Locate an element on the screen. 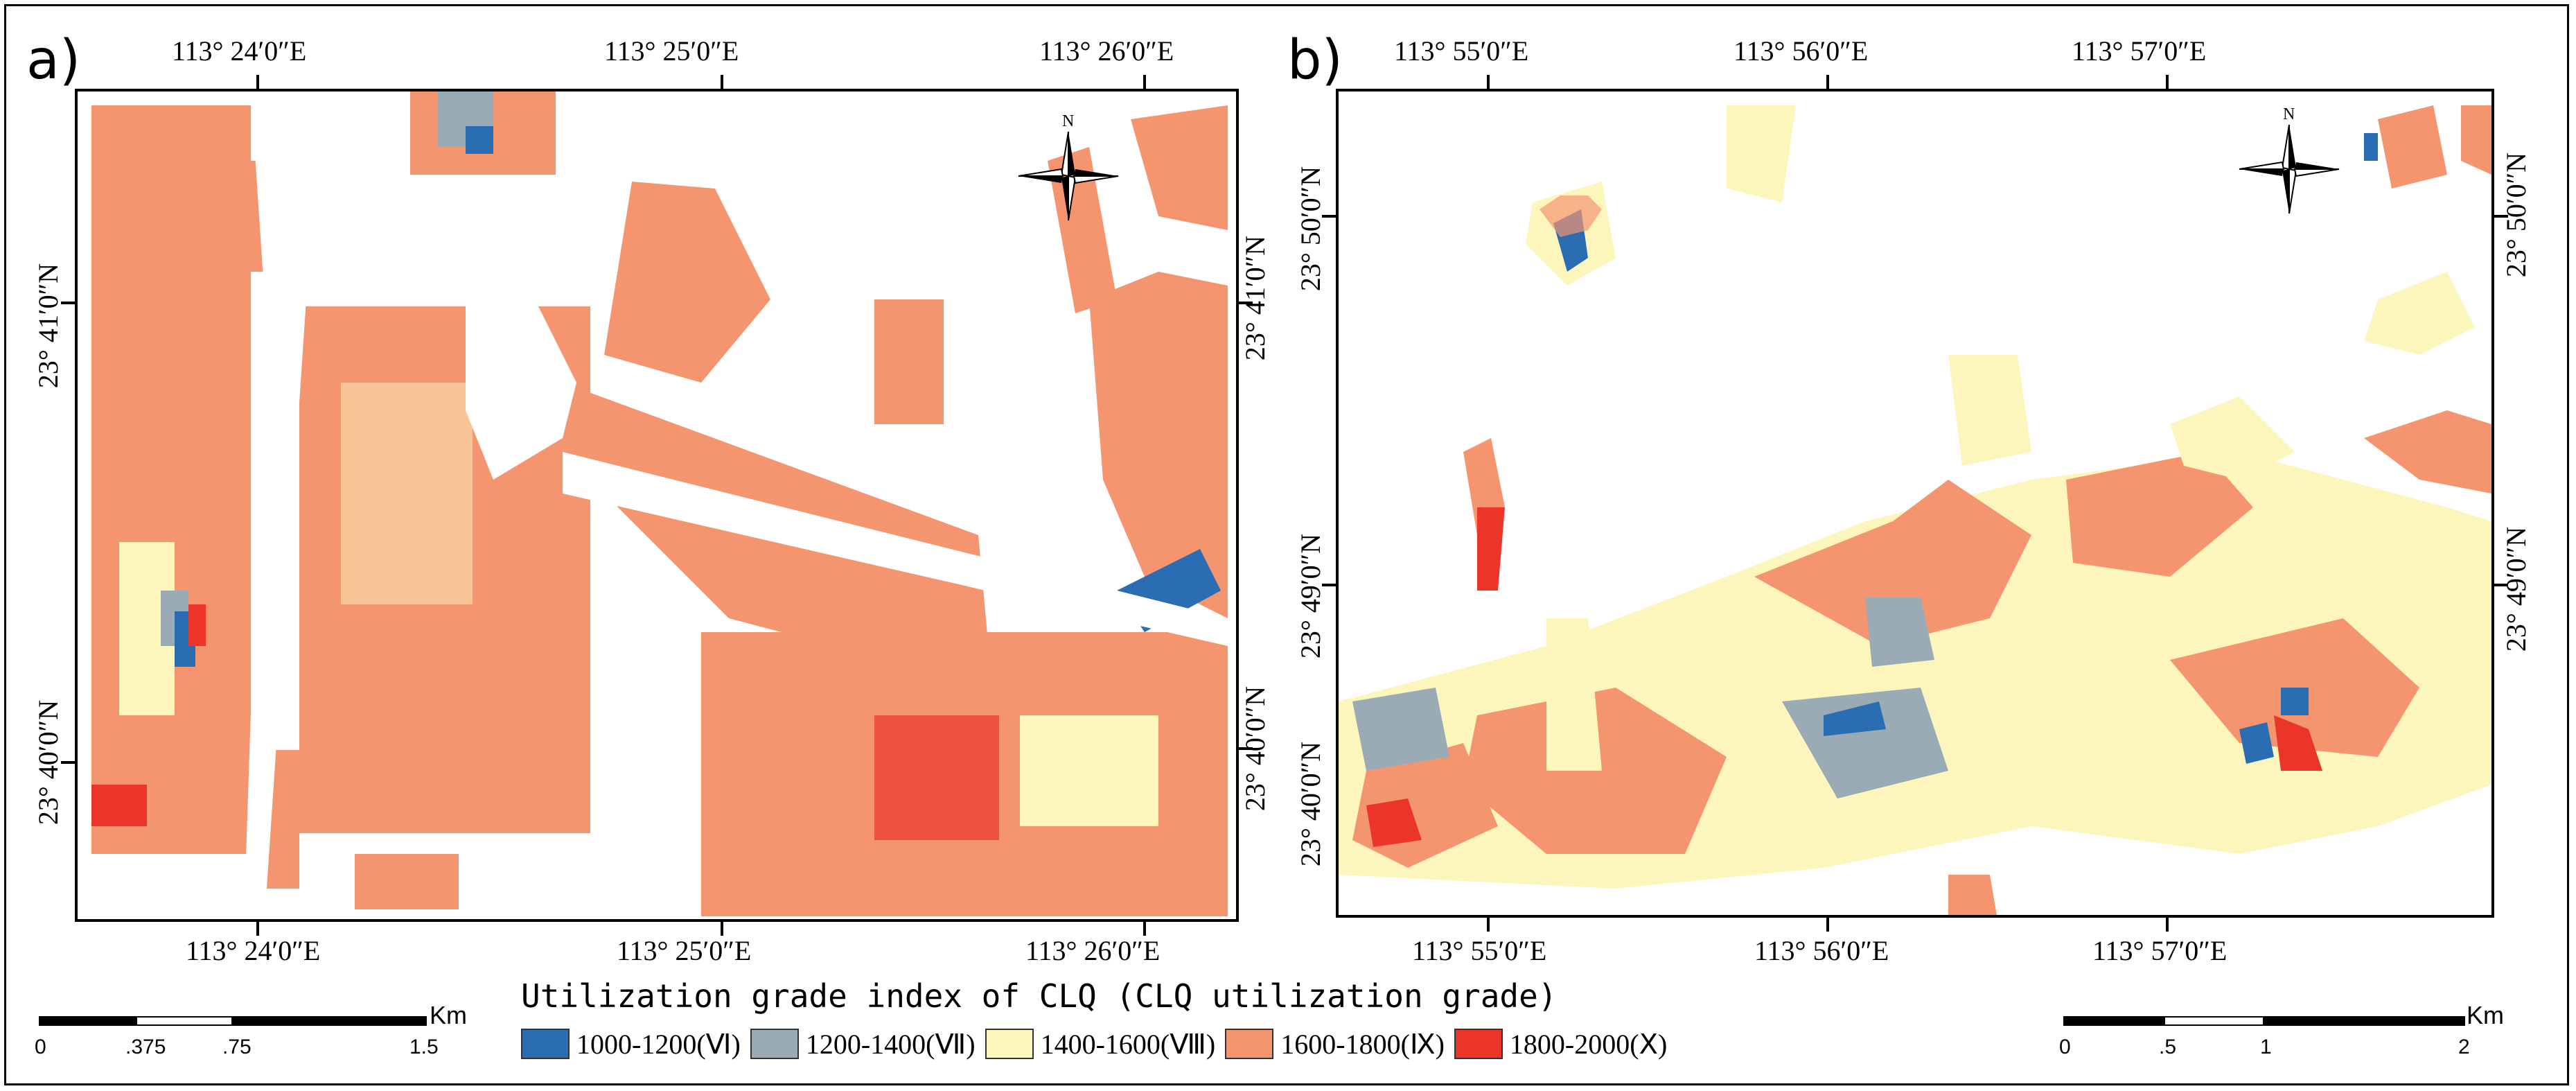 Image resolution: width=2576 pixels, height=1091 pixels. panel-b-left-lat-2: 23° 49′0″N is located at coordinates (1310, 596).